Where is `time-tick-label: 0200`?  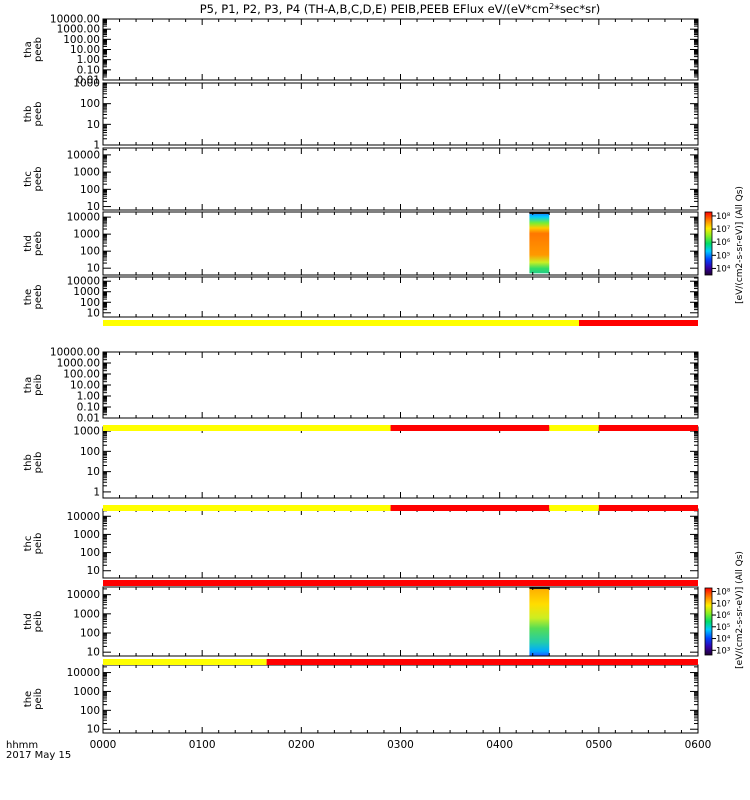
time-tick-label: 0200 is located at coordinates (301, 745).